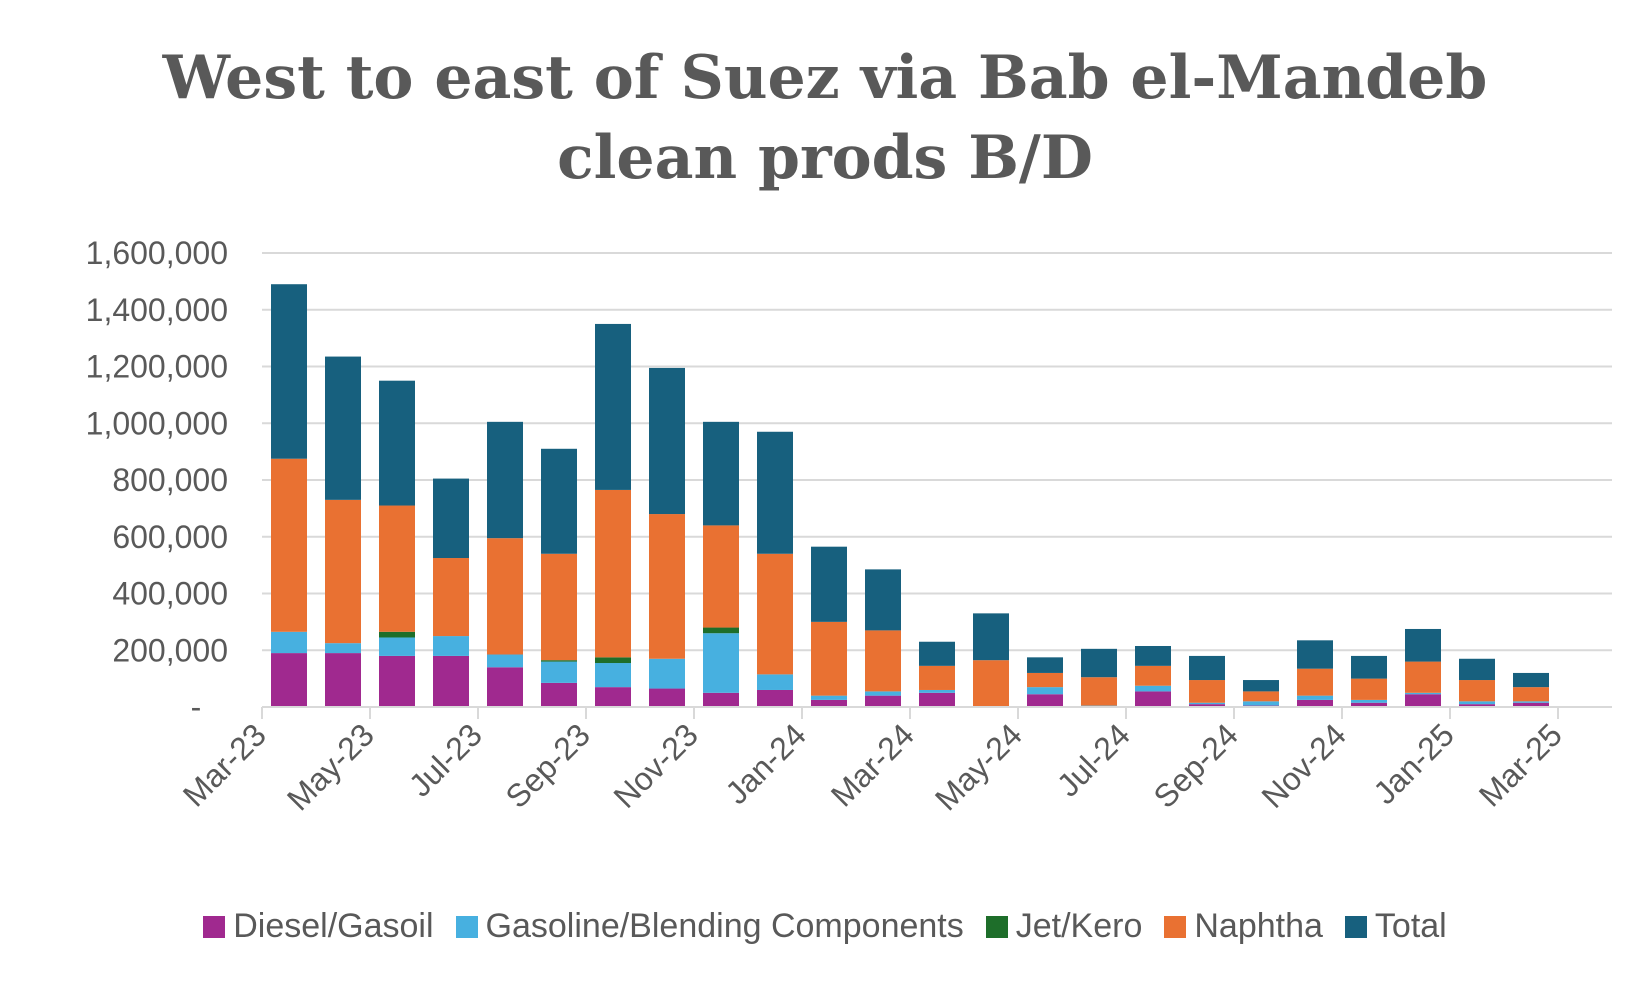 Image resolution: width=1650 pixels, height=990 pixels. I want to click on x-tick-label: Mar-23, so click(224, 764).